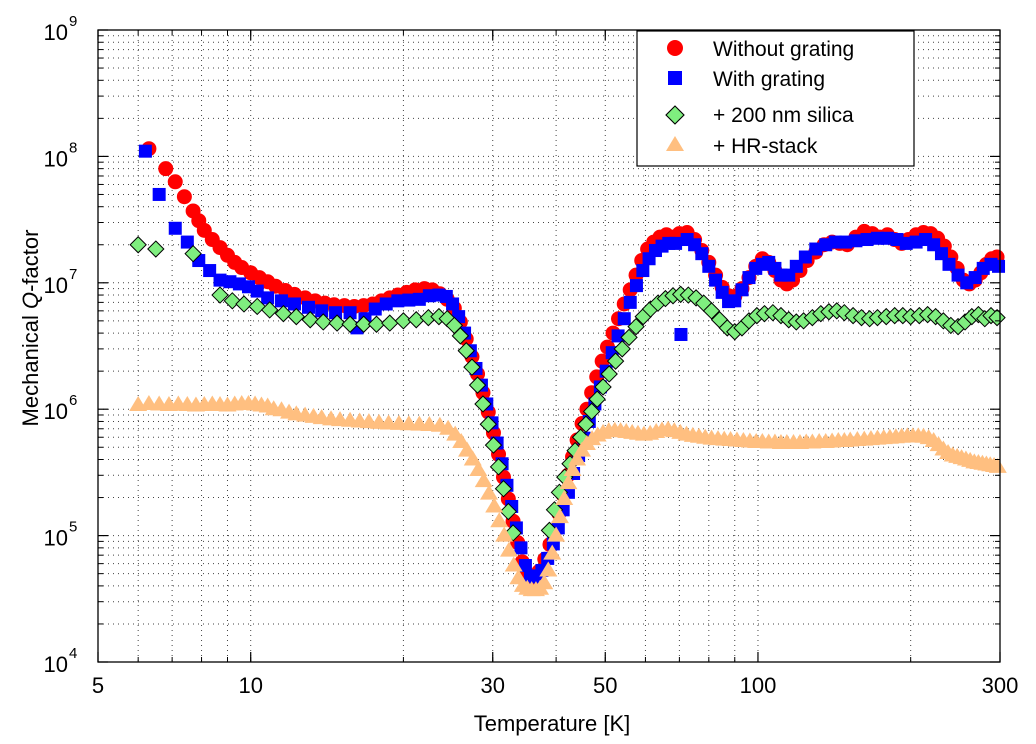  What do you see at coordinates (769, 79) in the screenshot?
I see `legend-label-with-grating: With grating` at bounding box center [769, 79].